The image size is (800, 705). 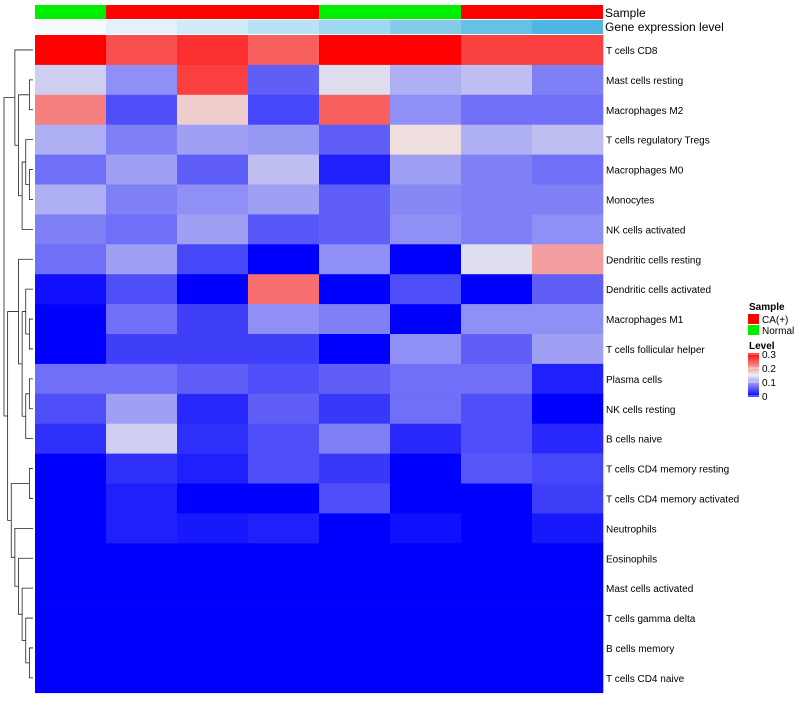 I want to click on sample-legend-swatch-ca, so click(x=753, y=319).